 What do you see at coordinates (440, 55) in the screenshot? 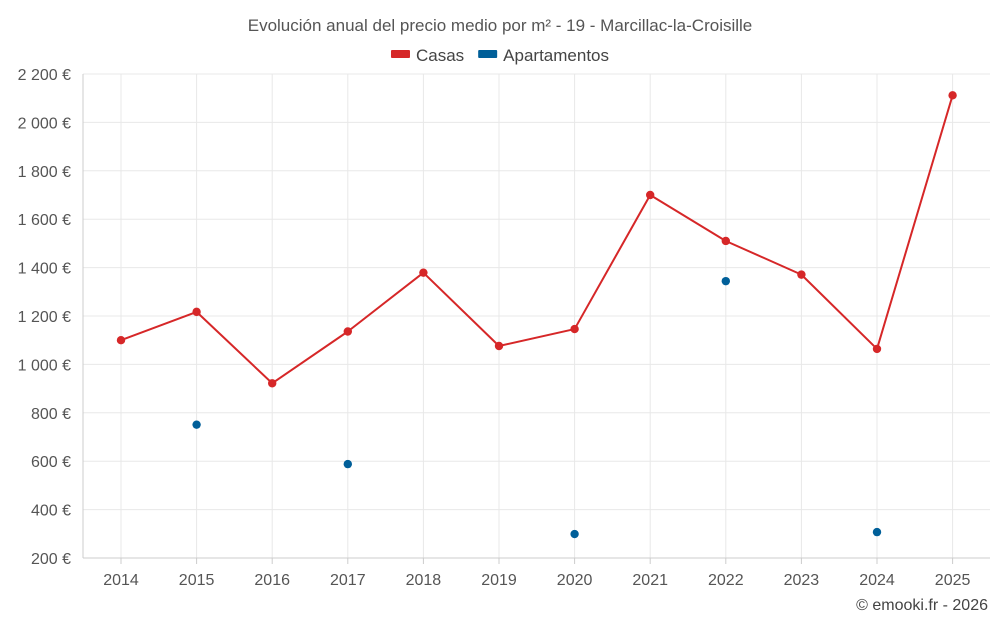
I see `legend-label-casas: Casas` at bounding box center [440, 55].